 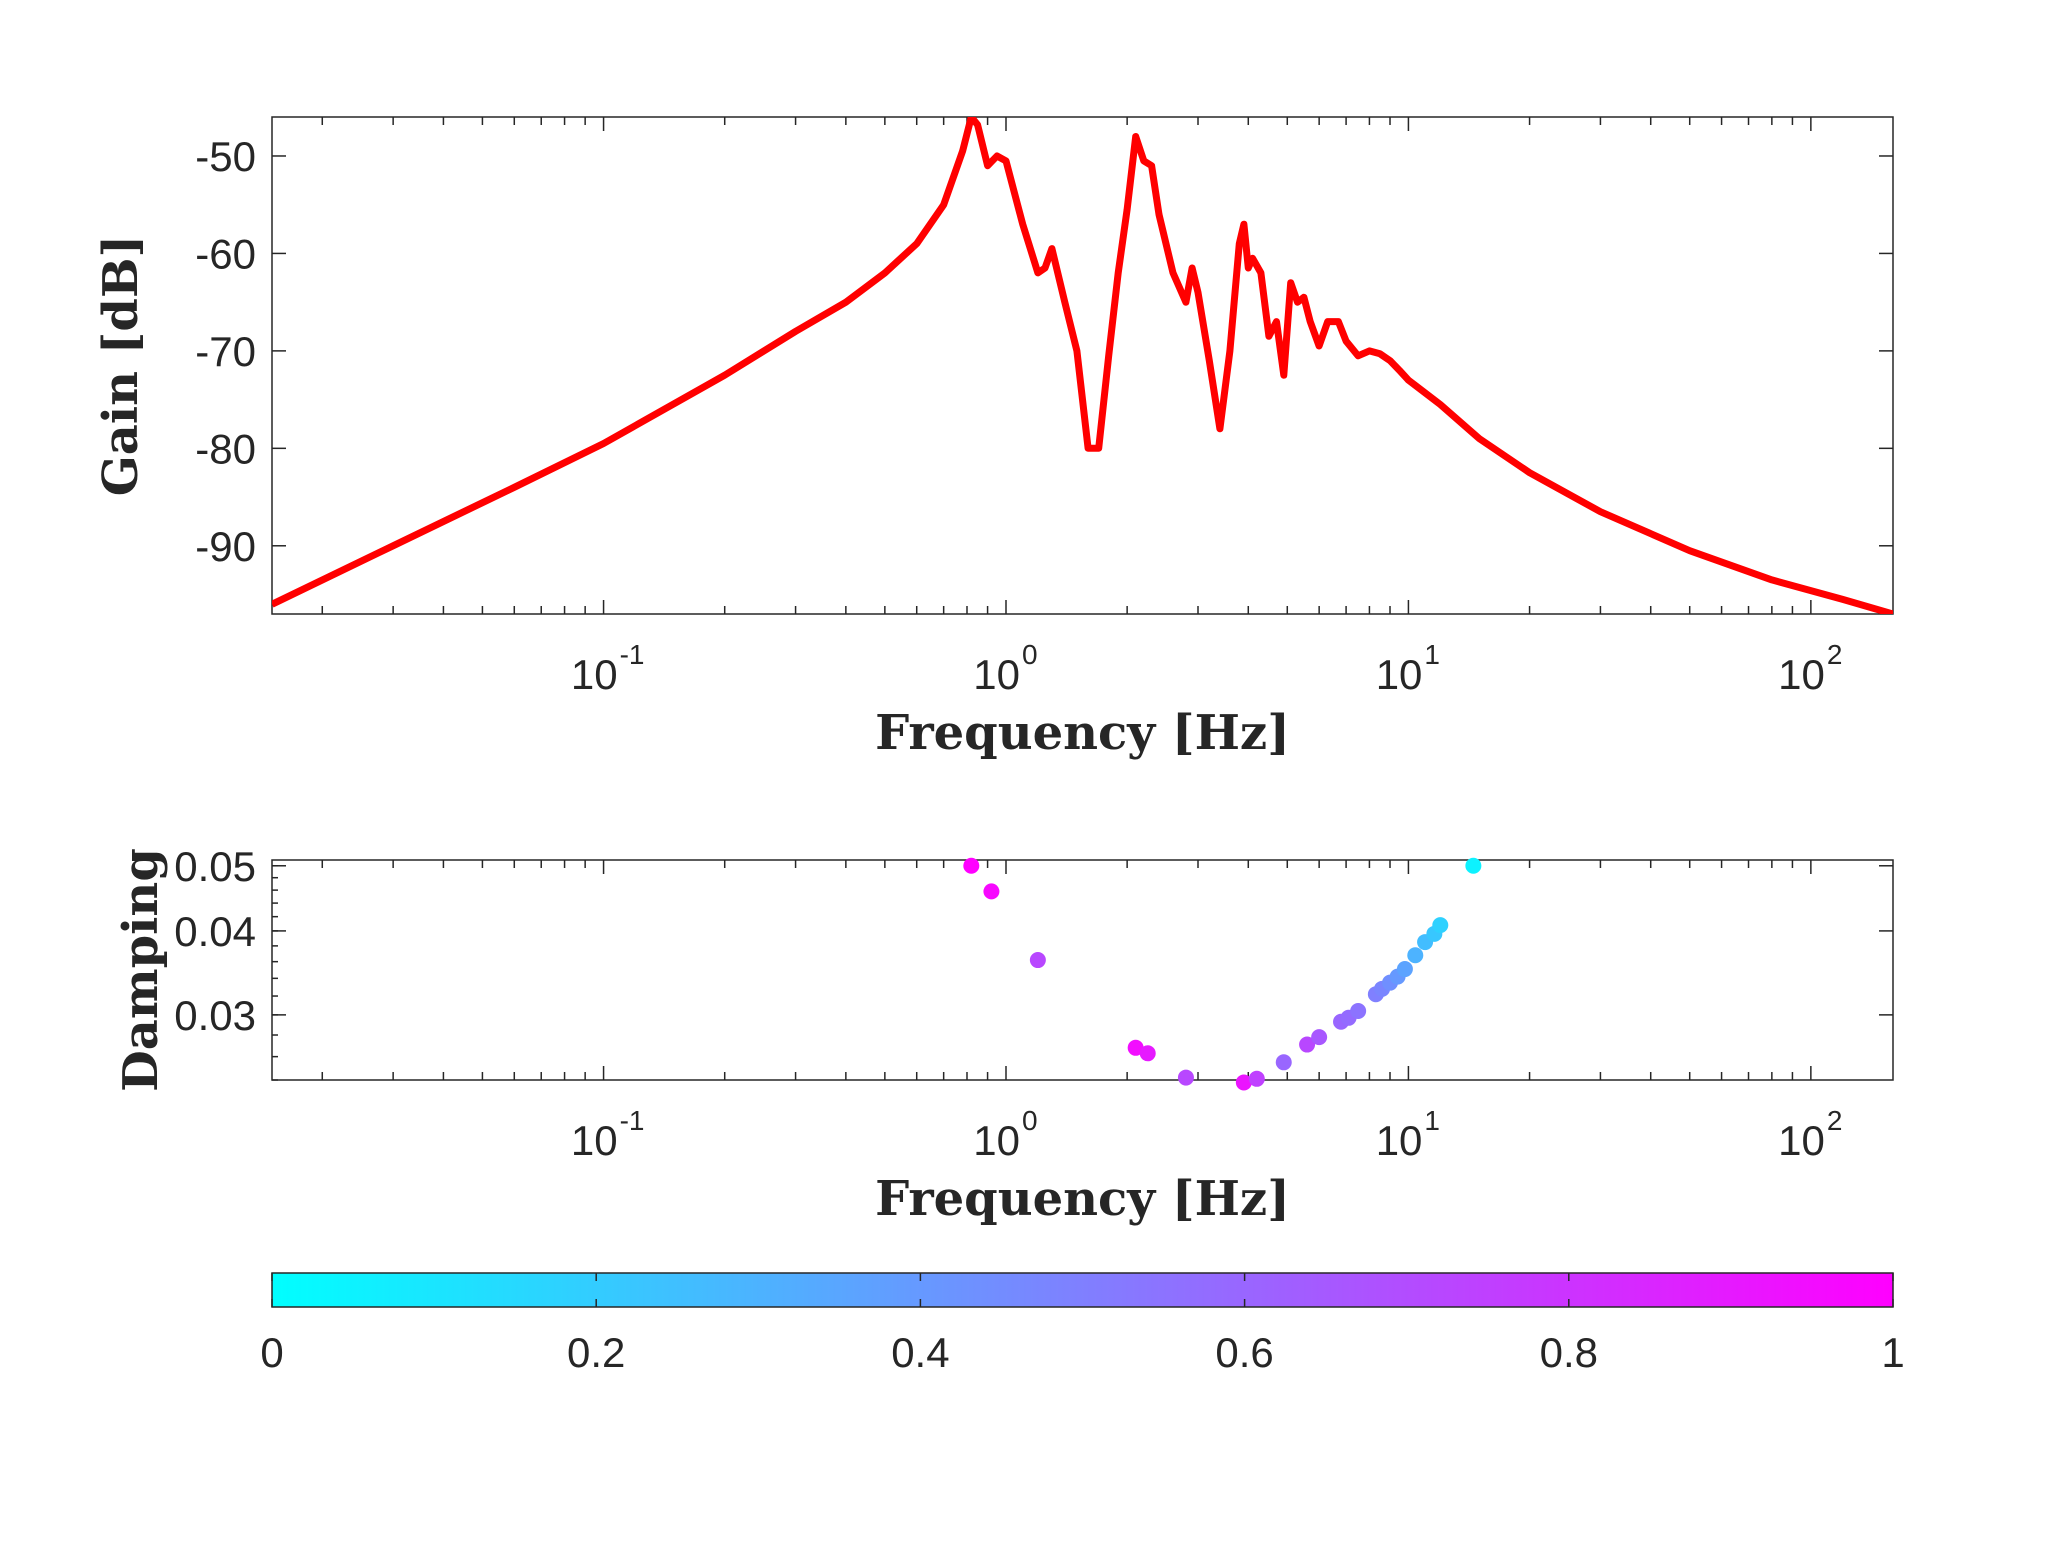 I want to click on damping-axes-frame, so click(x=1082, y=970).